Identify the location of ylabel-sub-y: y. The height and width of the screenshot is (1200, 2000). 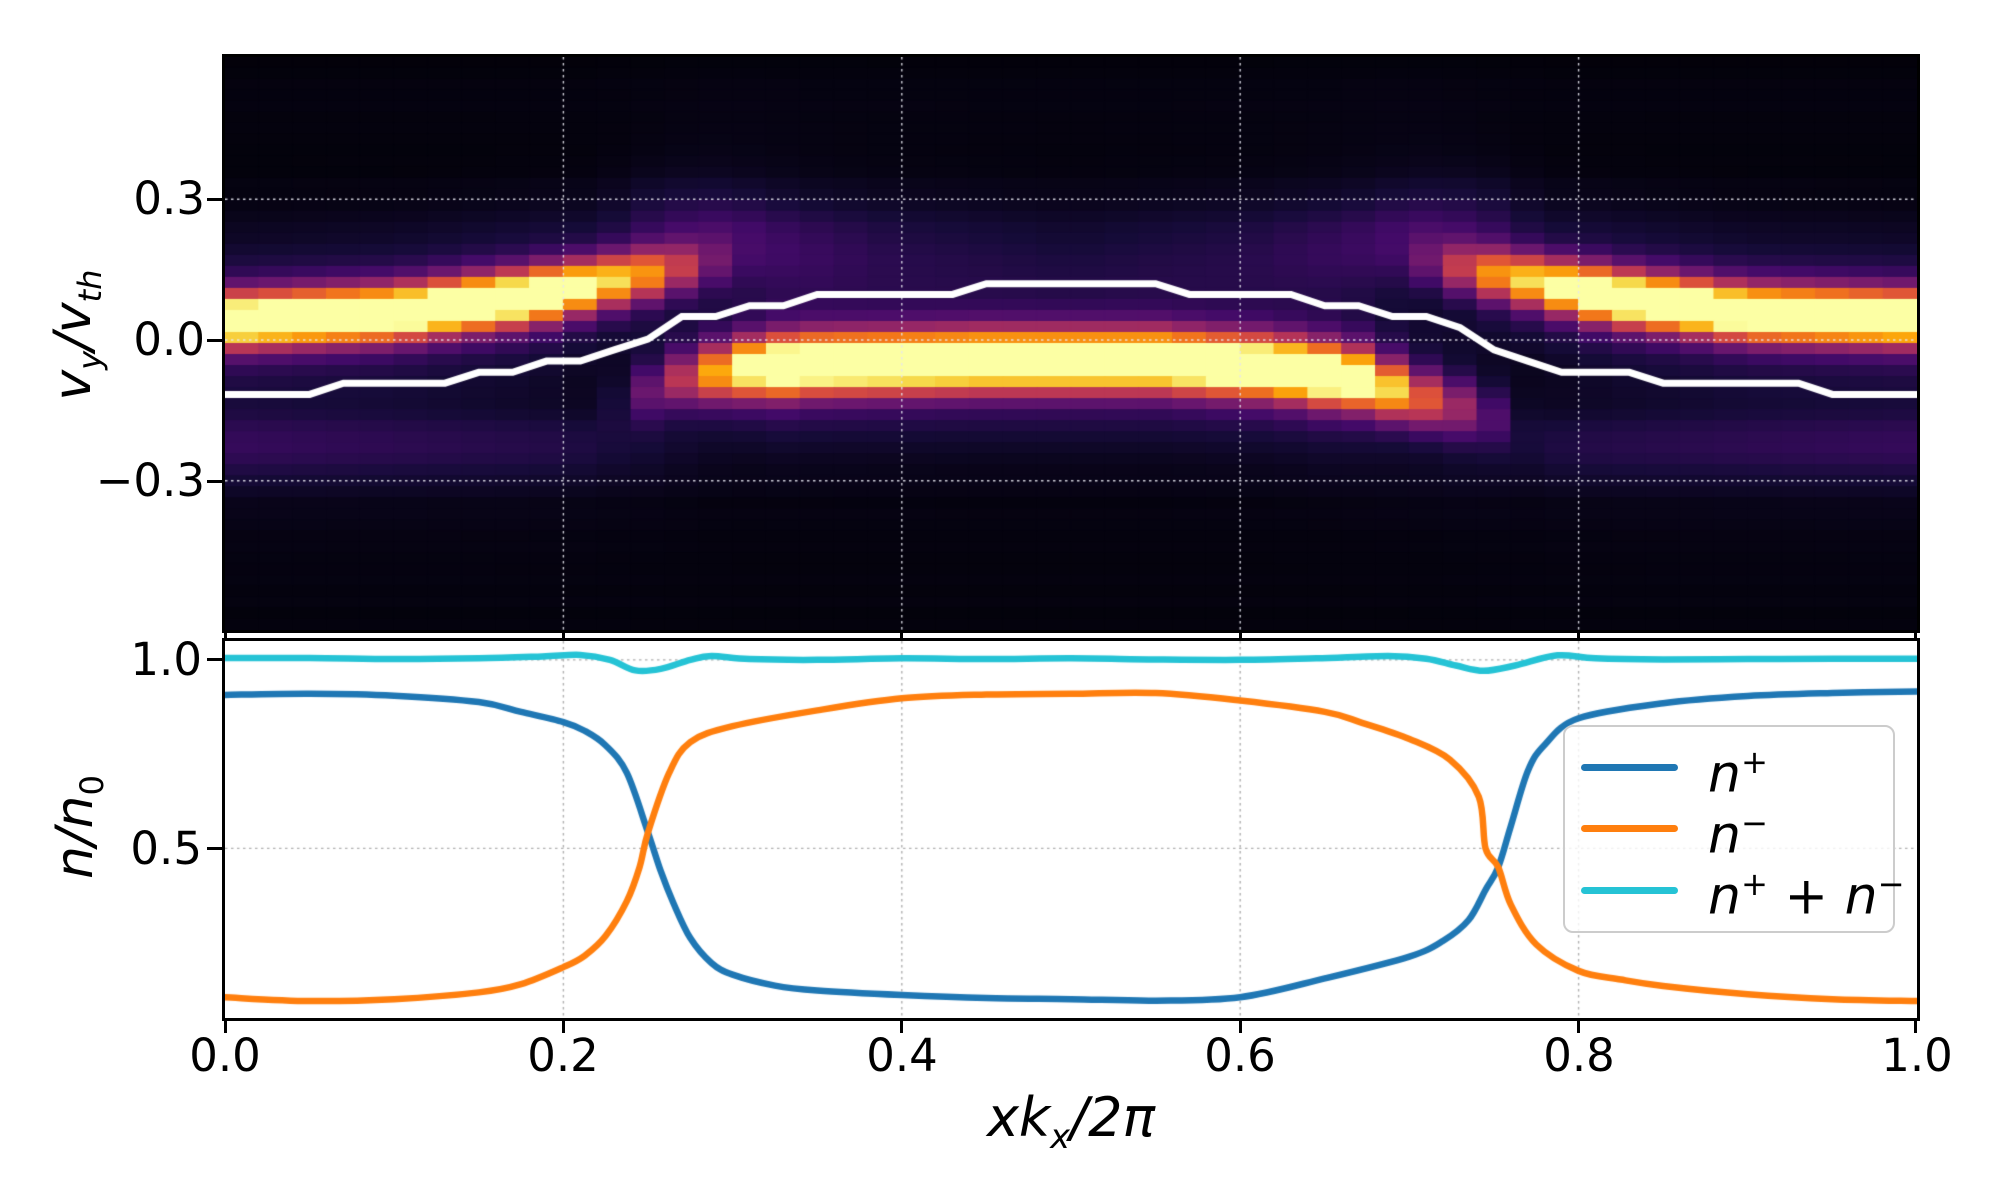
(90, 360).